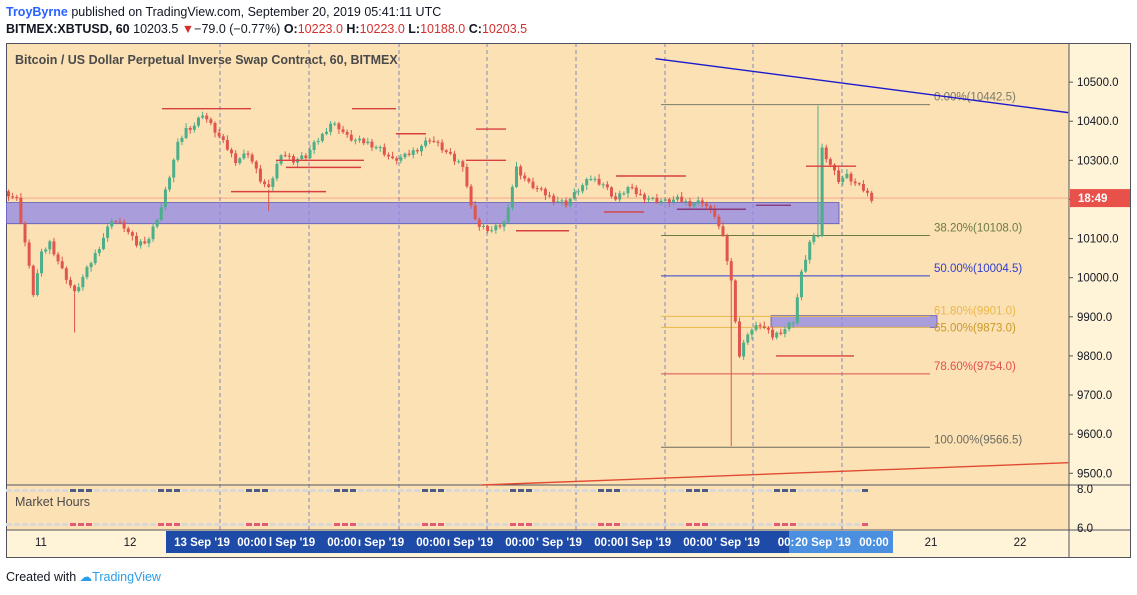  Describe the element at coordinates (414, 29) in the screenshot. I see `low-label: L:` at that location.